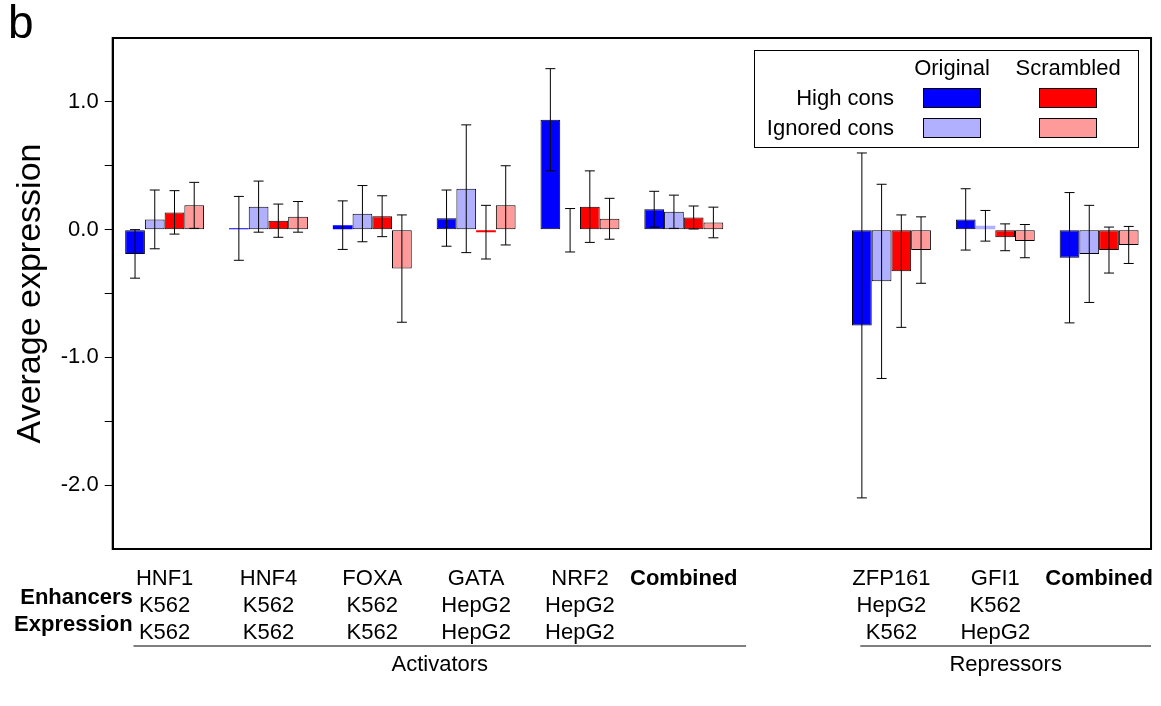  I want to click on annotation: Scrambled, so click(1068, 68).